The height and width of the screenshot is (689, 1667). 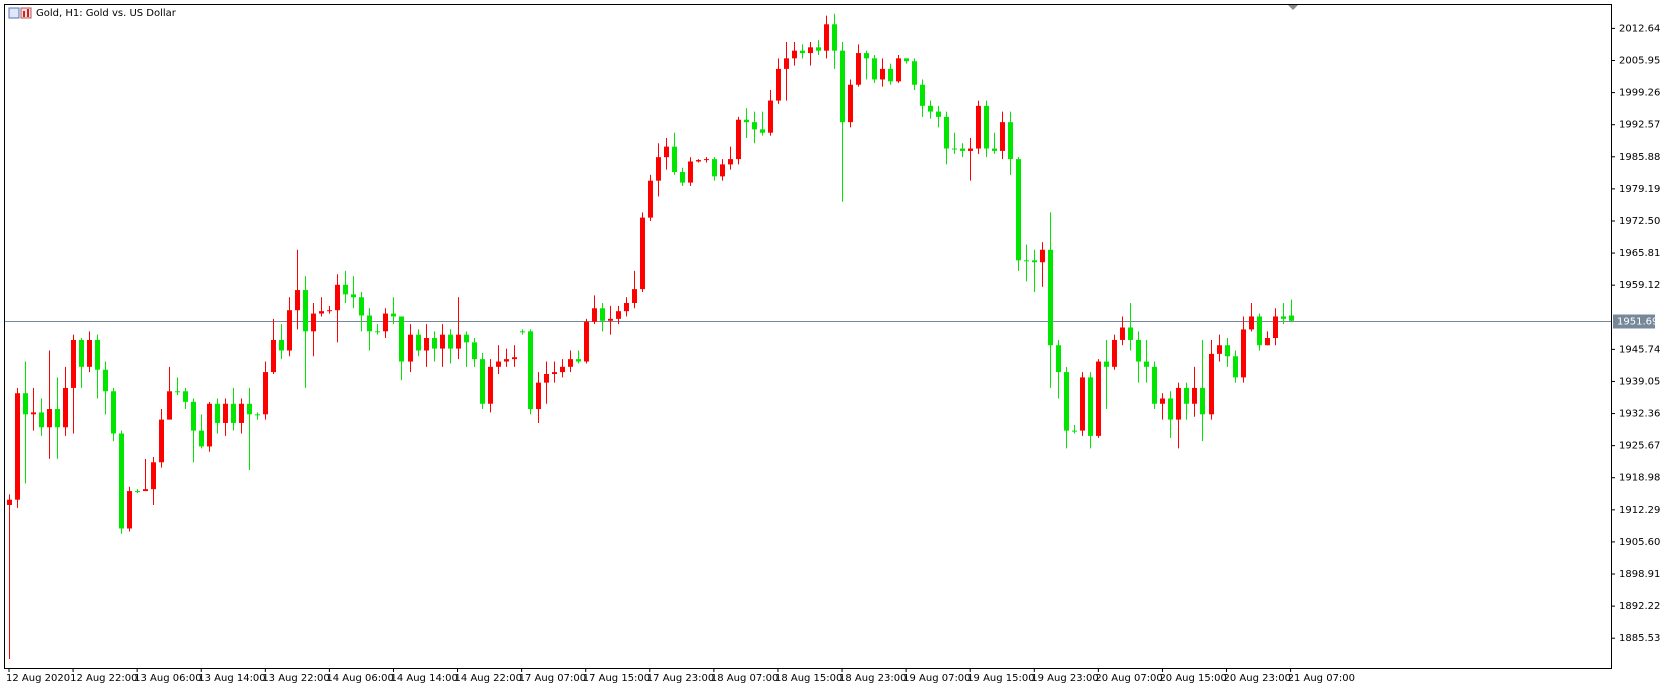 I want to click on y-tick-label: 1972.50, so click(x=1639, y=221).